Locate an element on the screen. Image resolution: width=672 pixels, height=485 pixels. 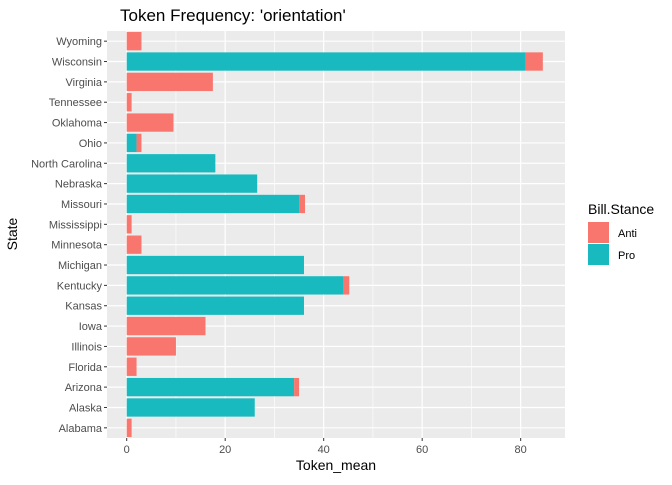
y-tick-label: Minnesota is located at coordinates (77, 246).